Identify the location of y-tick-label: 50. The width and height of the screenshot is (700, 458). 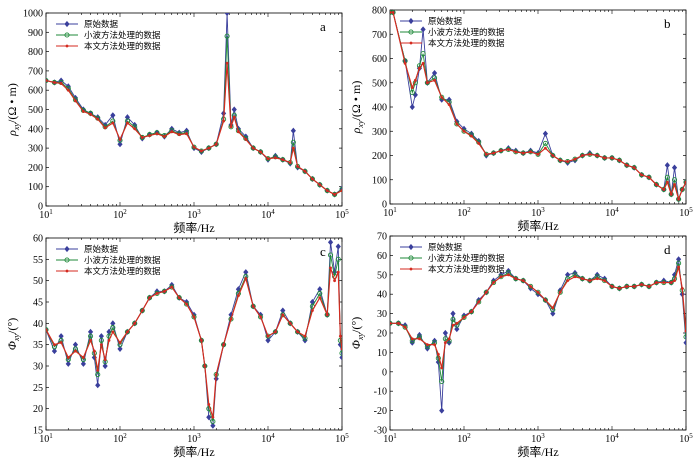
(38, 281).